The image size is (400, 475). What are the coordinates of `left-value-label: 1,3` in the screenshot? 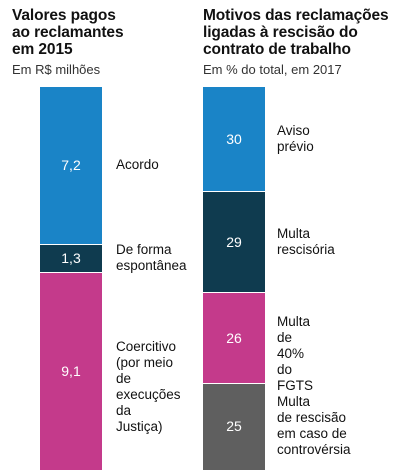 It's located at (71, 257).